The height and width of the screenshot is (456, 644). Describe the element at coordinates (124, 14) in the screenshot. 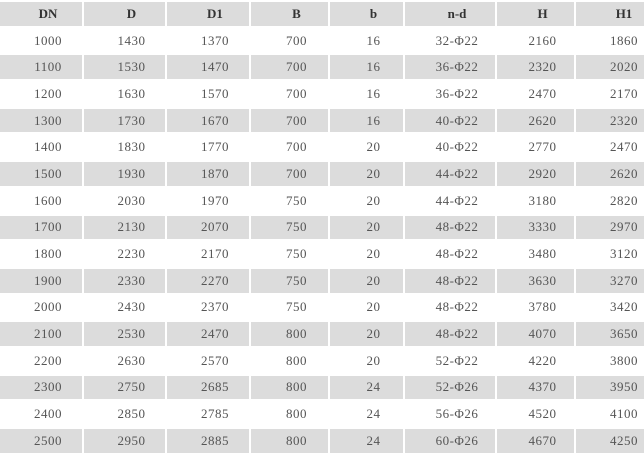

I see `column-header-d: D` at that location.